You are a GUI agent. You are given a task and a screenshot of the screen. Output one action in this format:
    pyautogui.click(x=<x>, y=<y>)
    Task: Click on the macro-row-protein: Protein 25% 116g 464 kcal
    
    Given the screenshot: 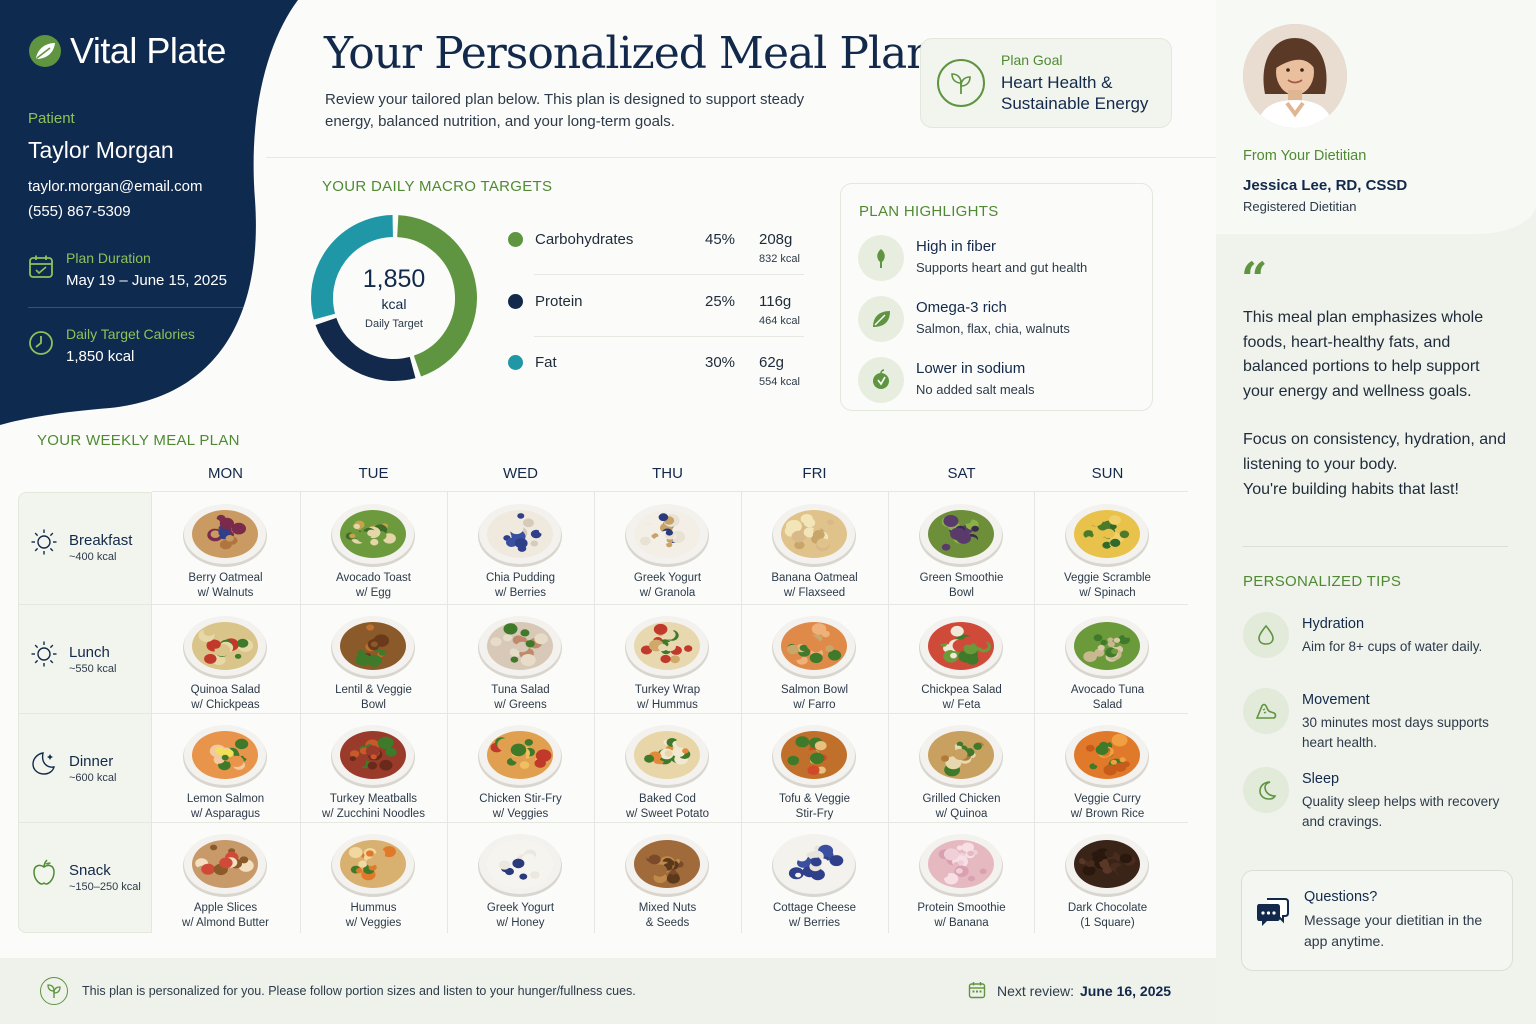 What is the action you would take?
    pyautogui.click(x=658, y=310)
    